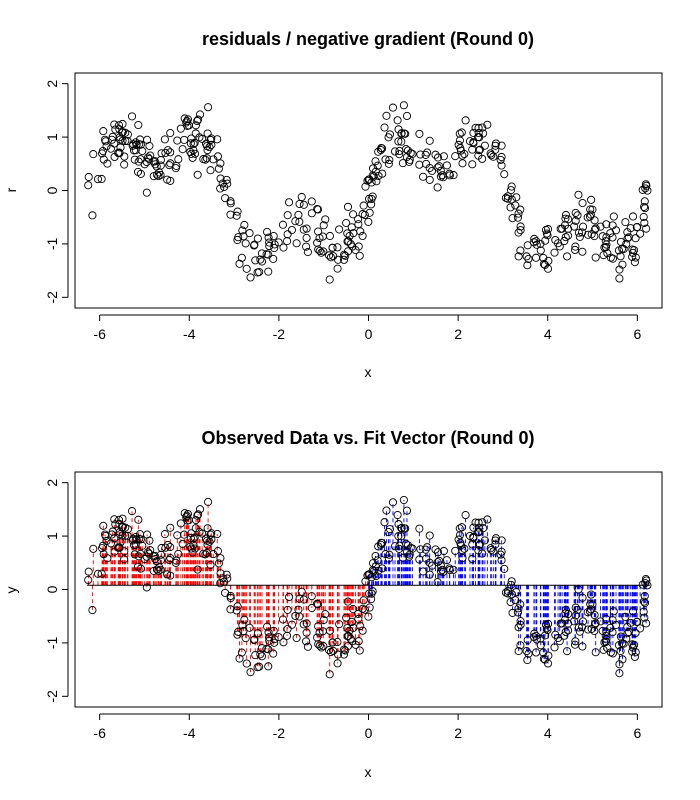 The width and height of the screenshot is (700, 800). What do you see at coordinates (458, 733) in the screenshot?
I see `fit-x-tick-label: 2` at bounding box center [458, 733].